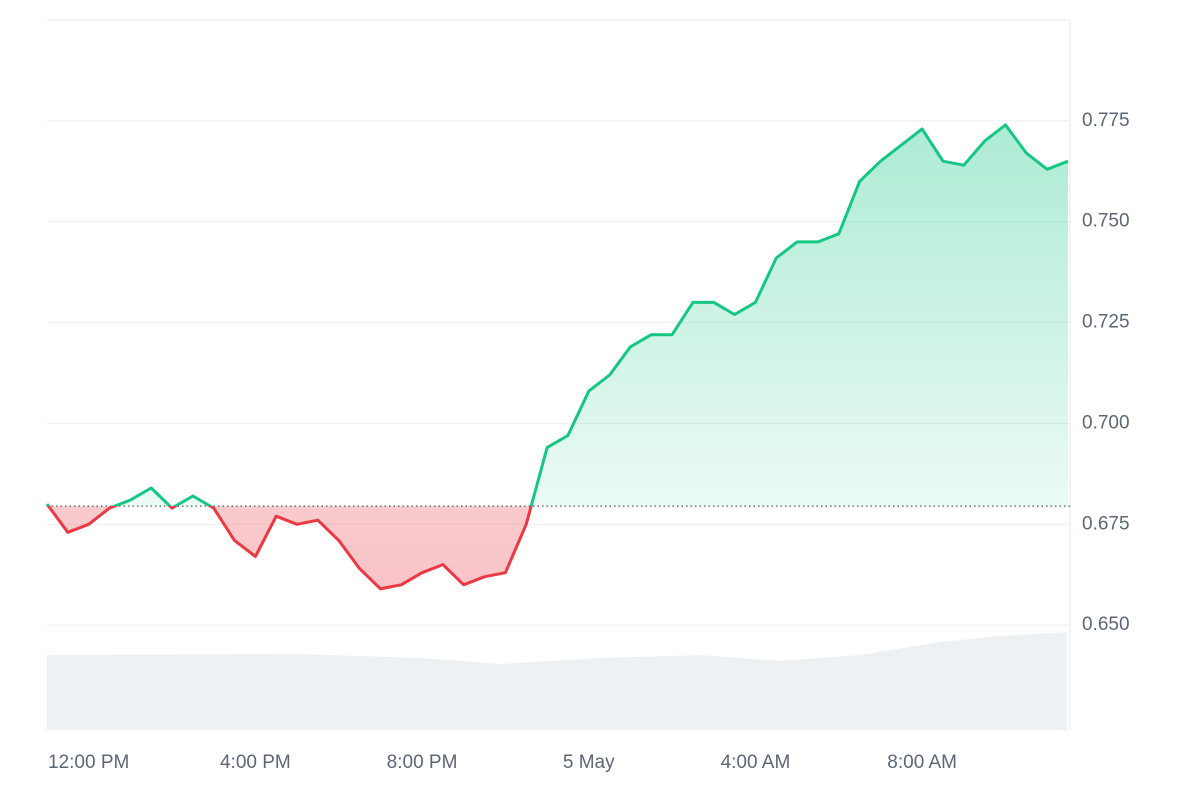  What do you see at coordinates (1106, 523) in the screenshot?
I see `y-tick-label: 0.675` at bounding box center [1106, 523].